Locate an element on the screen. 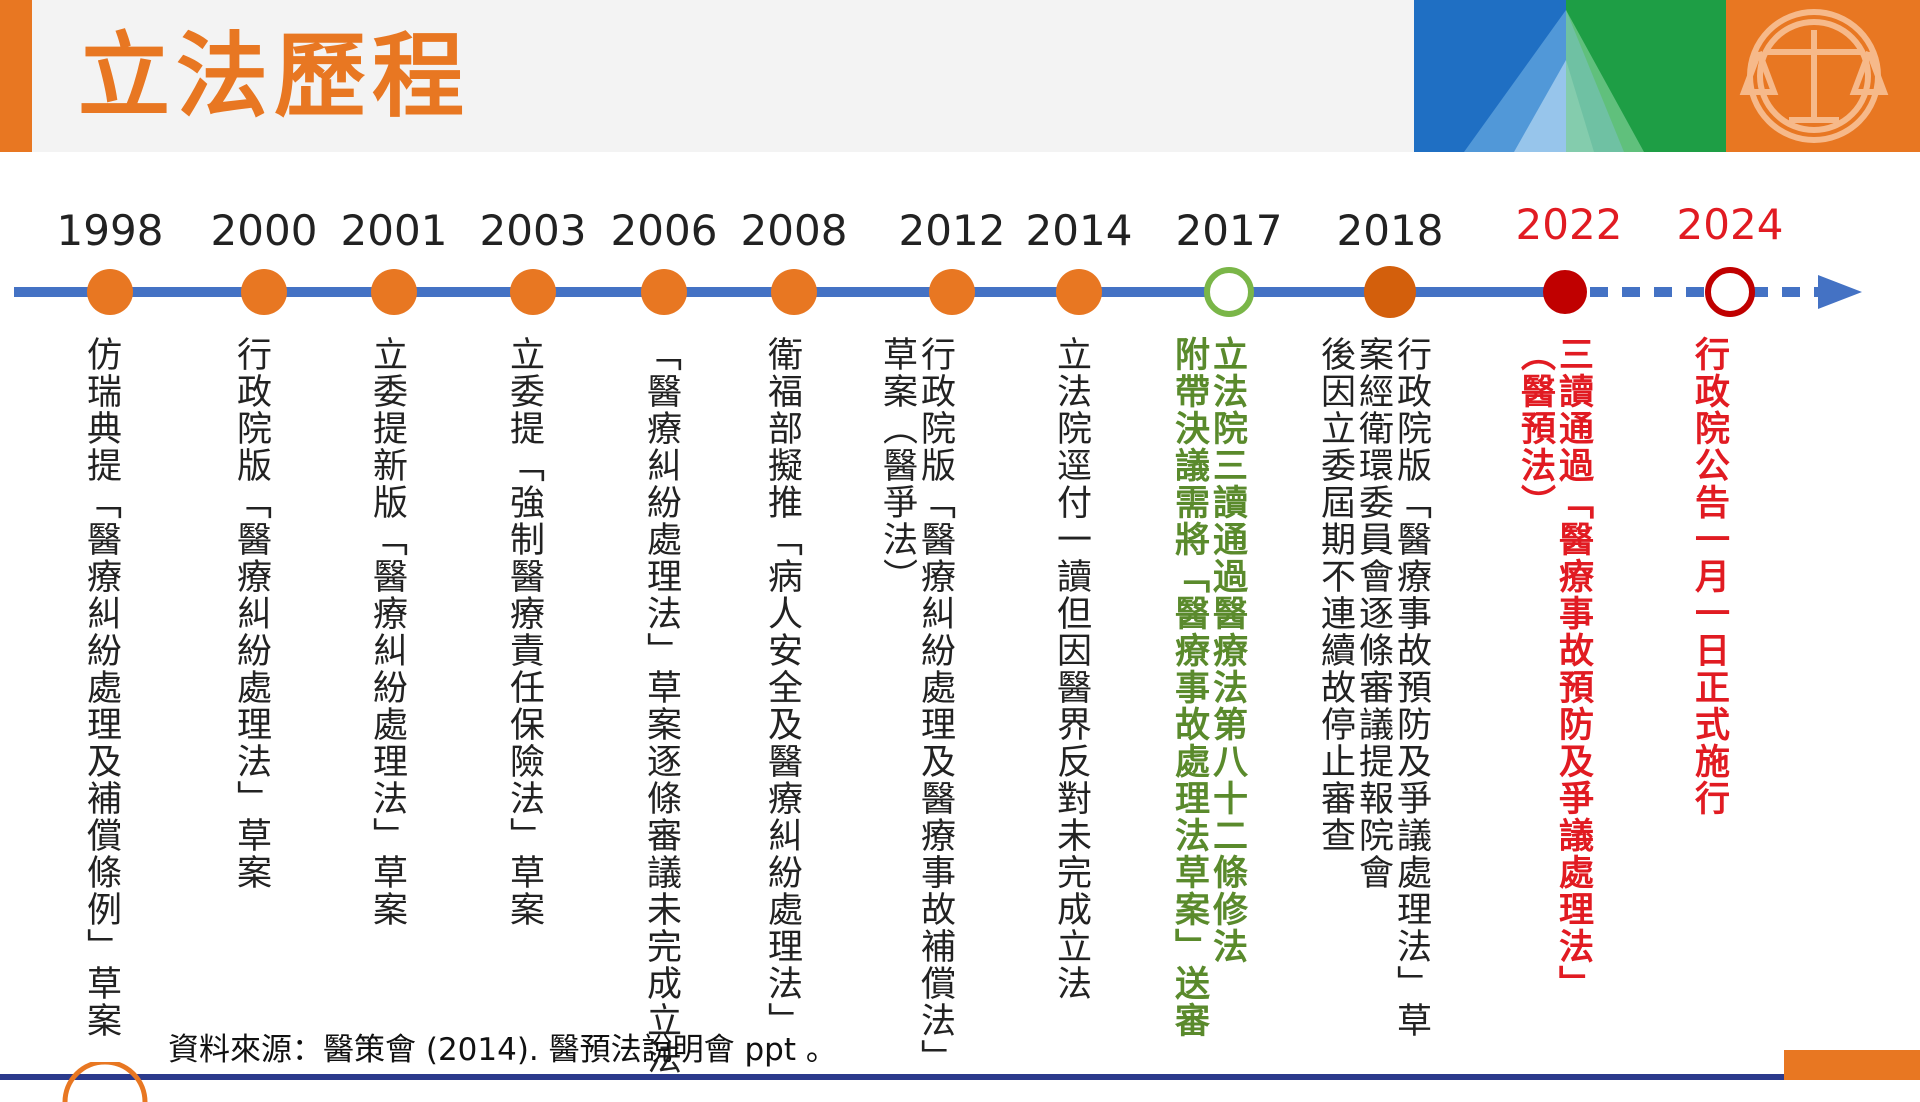  source-citation: 資料來源：醫策會 (2014). 醫預法說明會 ppt 。 is located at coordinates (502, 1050).